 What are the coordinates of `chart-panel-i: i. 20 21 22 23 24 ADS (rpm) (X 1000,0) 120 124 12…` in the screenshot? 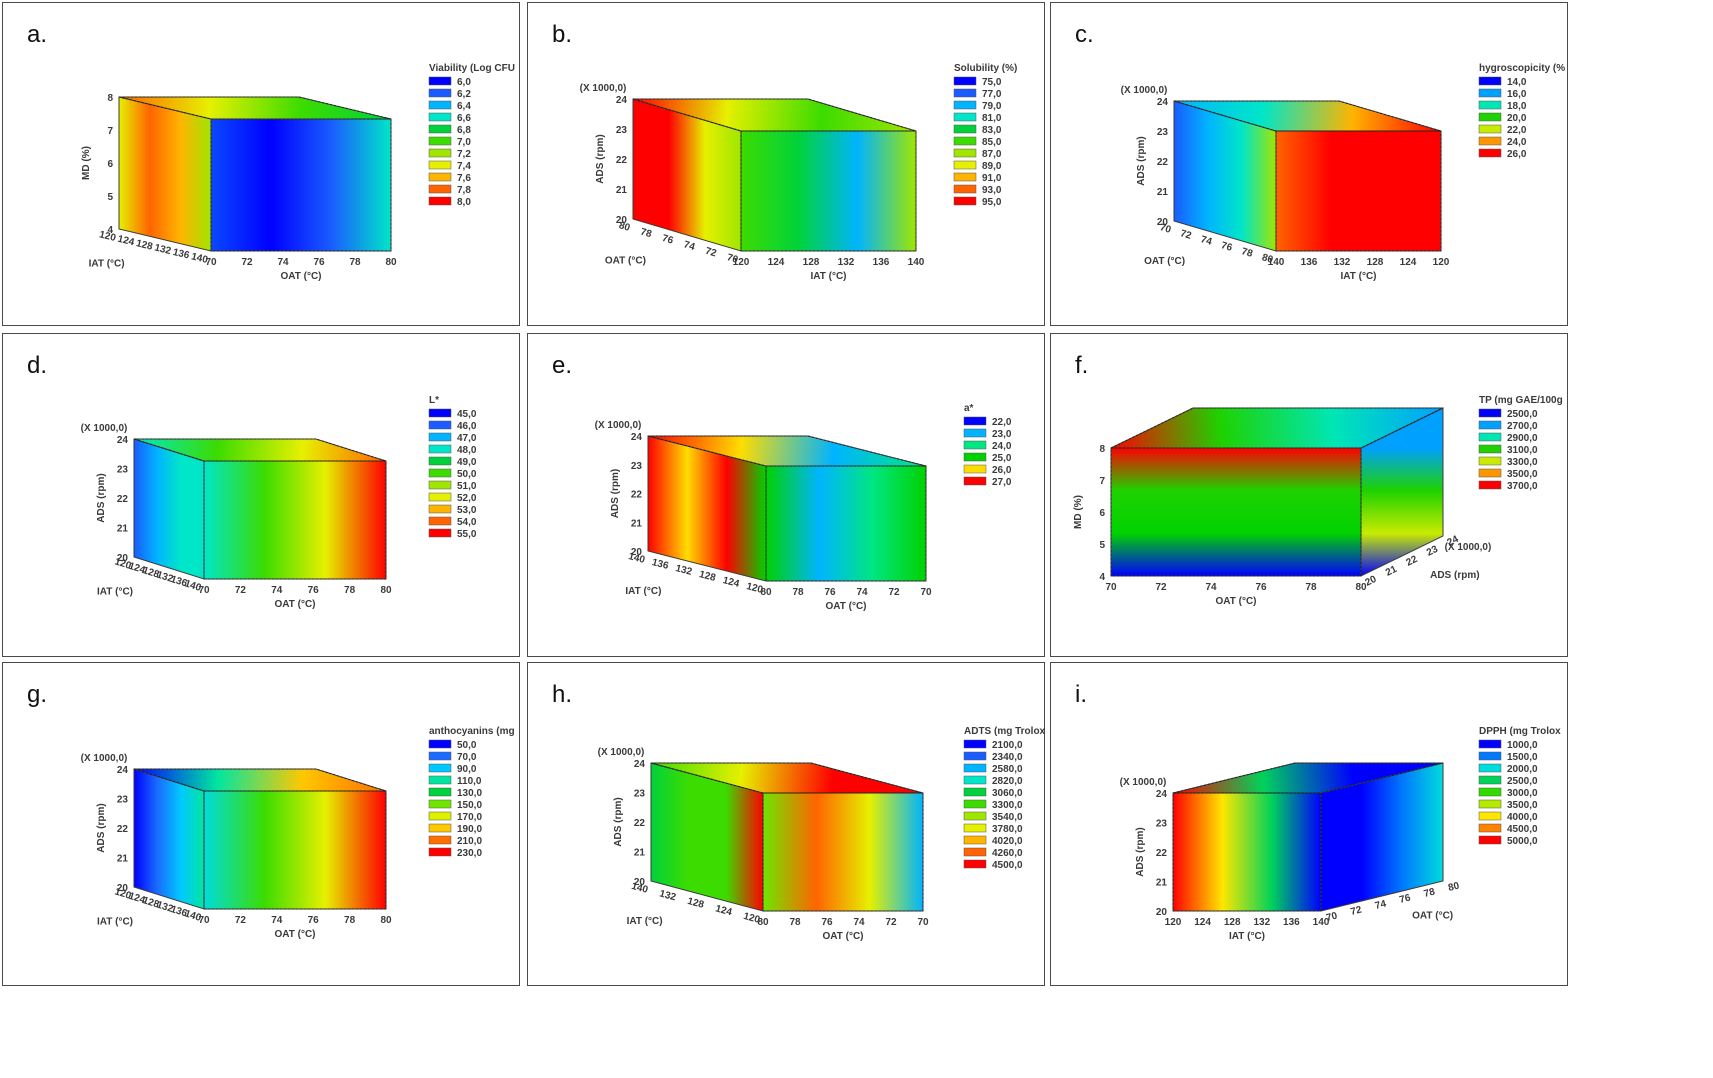 It's located at (1309, 824).